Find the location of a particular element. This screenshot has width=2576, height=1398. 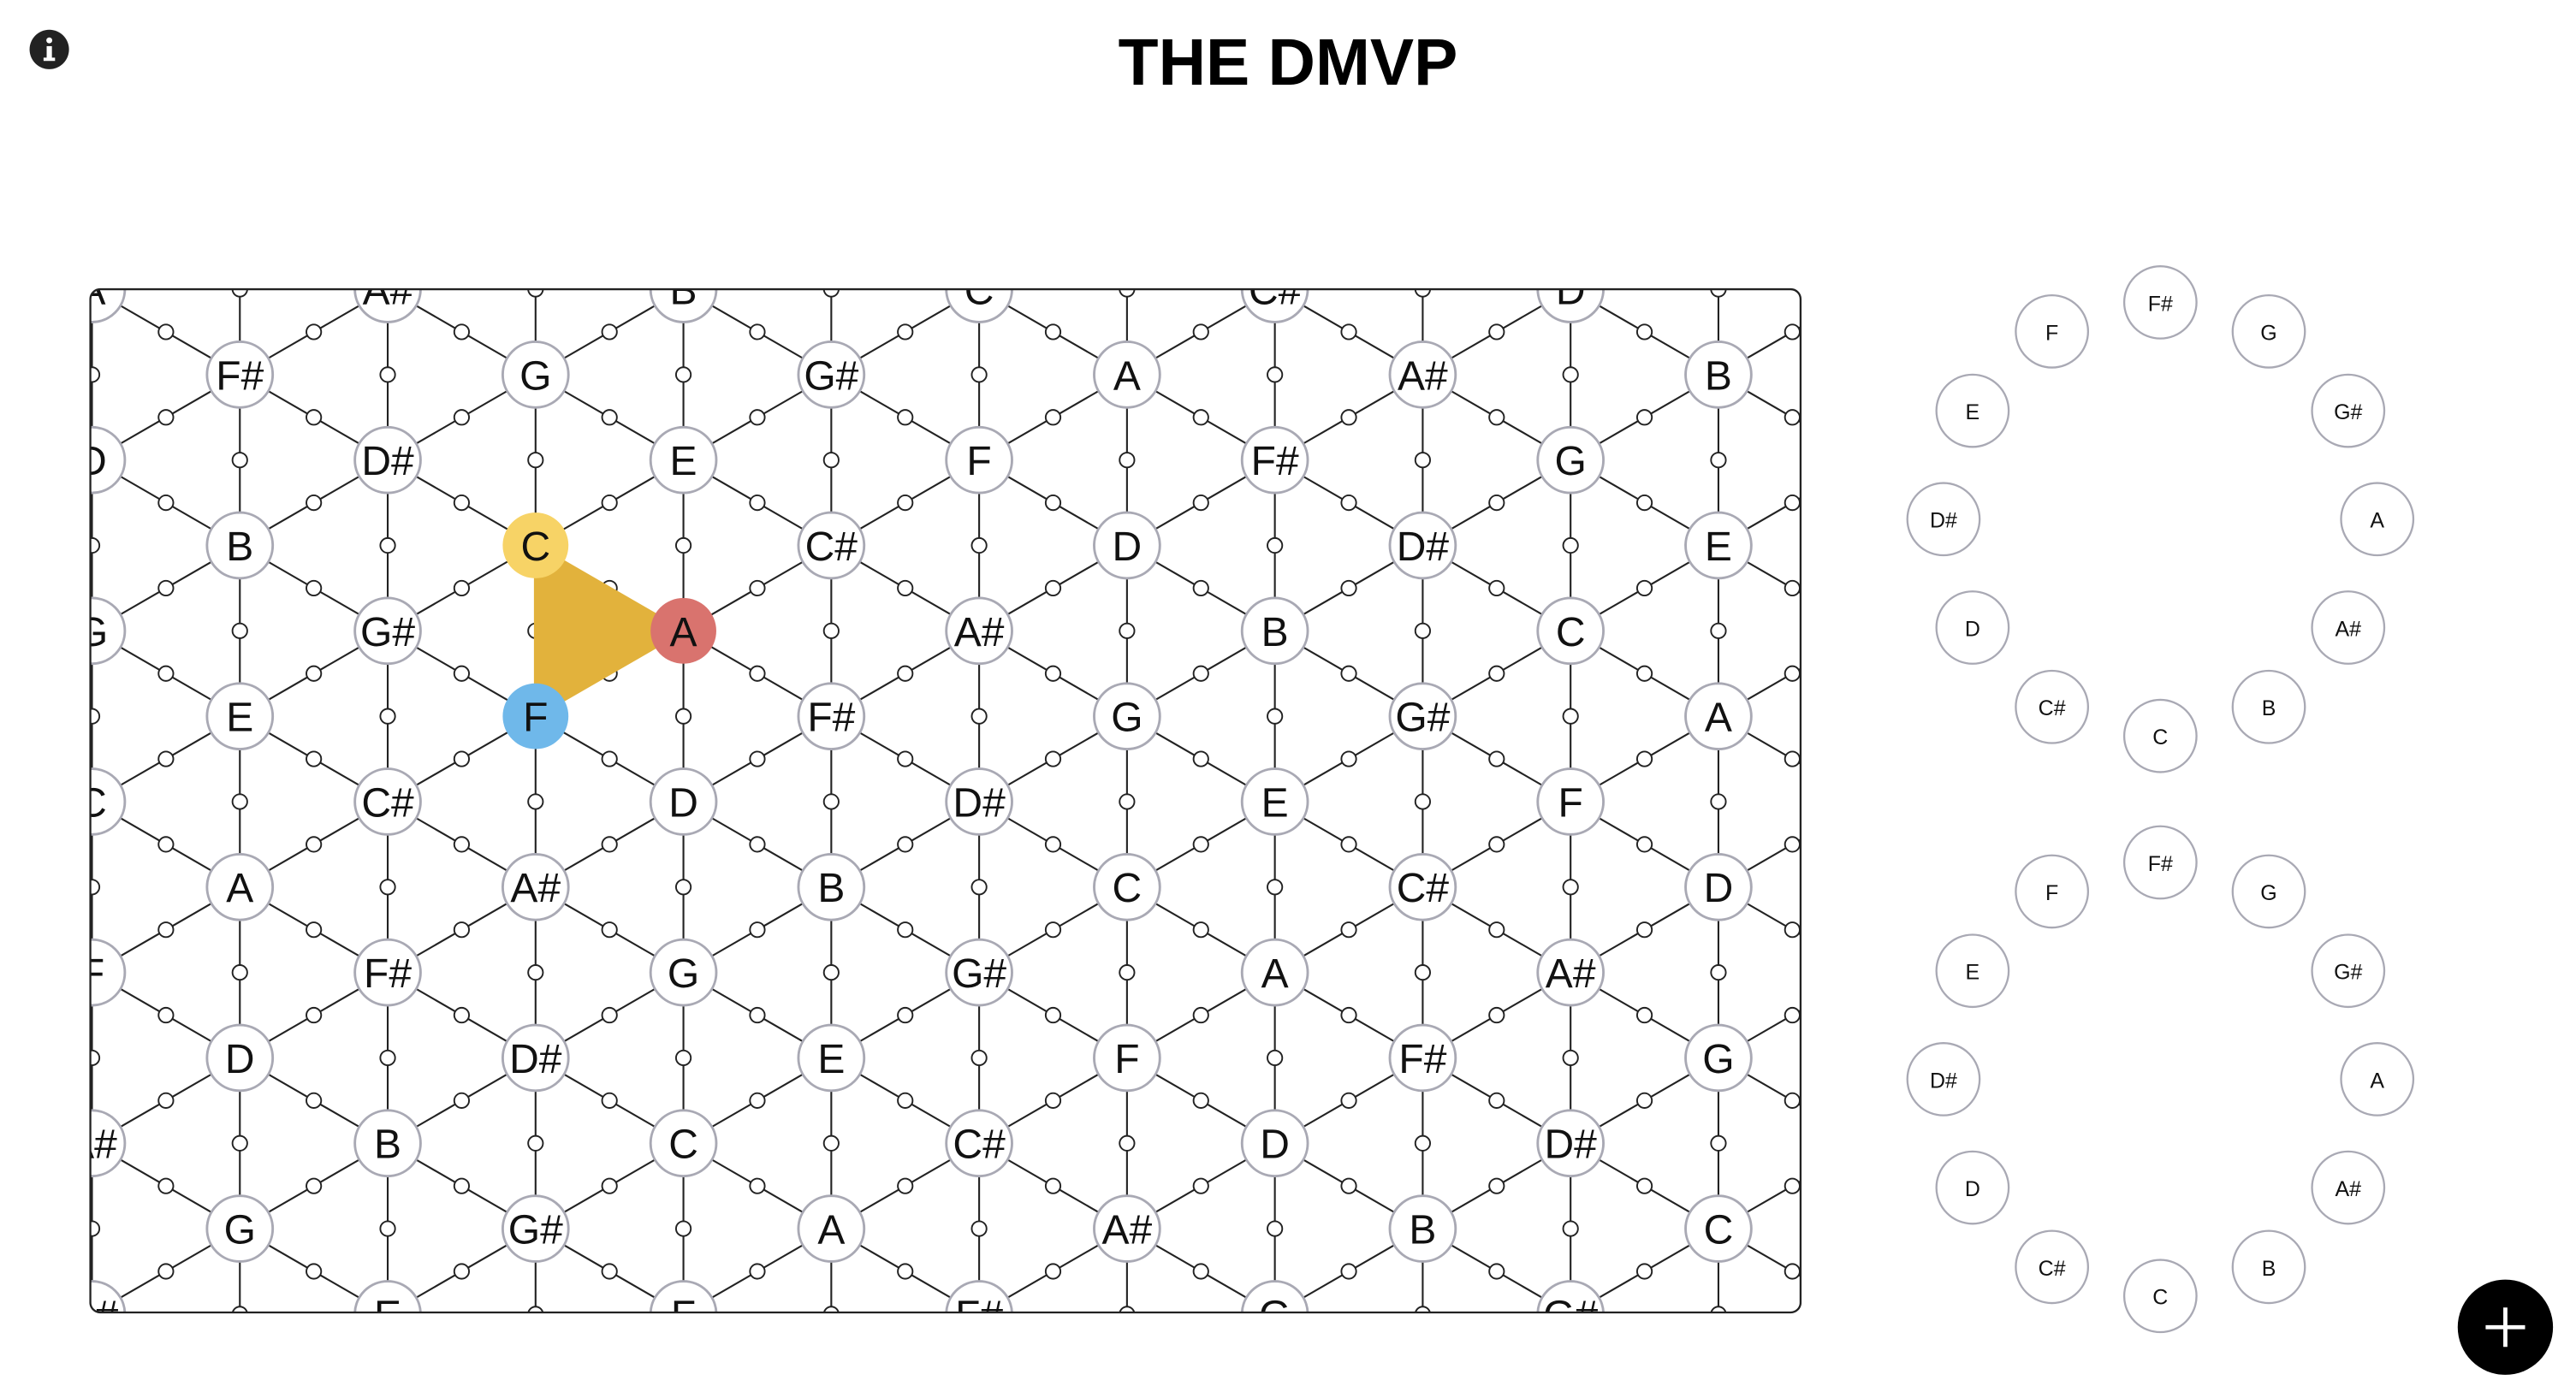

note-label: C is located at coordinates (1571, 632).